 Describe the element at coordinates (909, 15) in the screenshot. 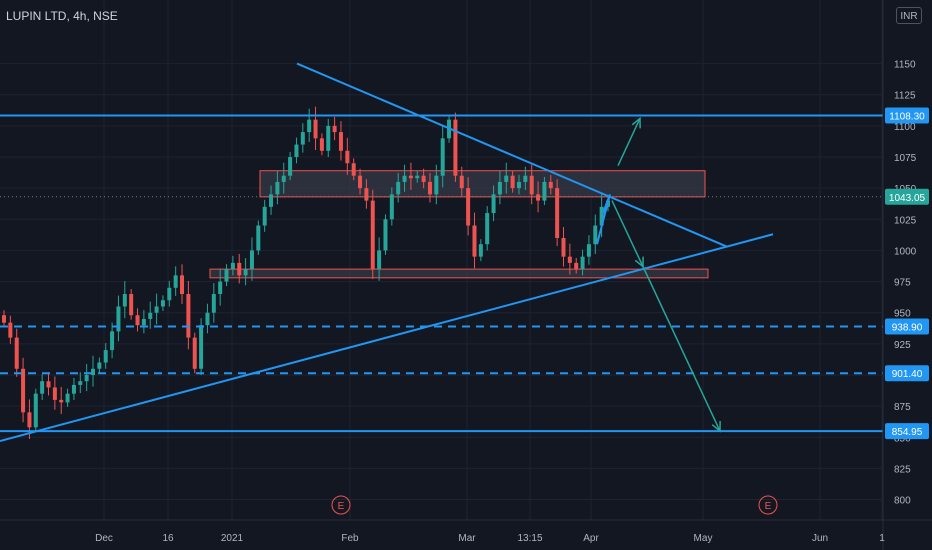

I see `currency-badge: INR` at that location.